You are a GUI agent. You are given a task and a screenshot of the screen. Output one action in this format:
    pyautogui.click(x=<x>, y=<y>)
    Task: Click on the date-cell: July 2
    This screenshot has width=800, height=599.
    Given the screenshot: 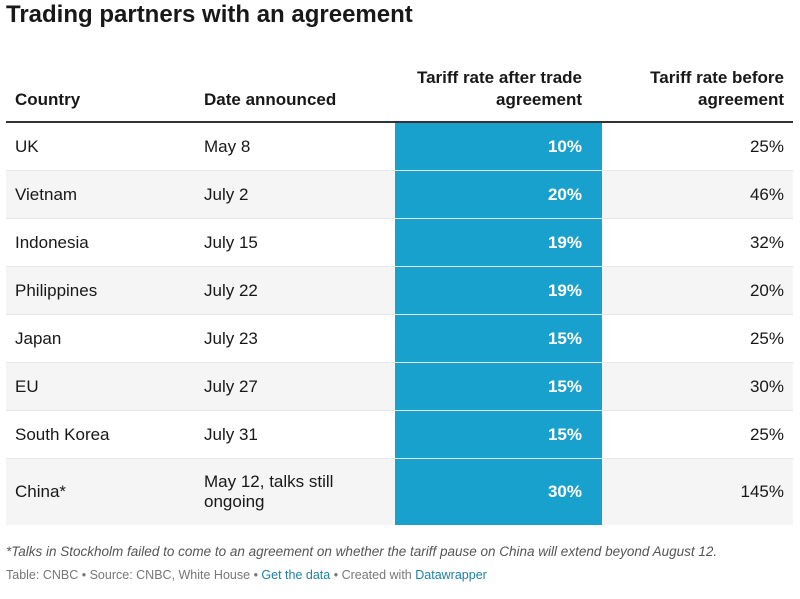 What is the action you would take?
    pyautogui.click(x=226, y=194)
    